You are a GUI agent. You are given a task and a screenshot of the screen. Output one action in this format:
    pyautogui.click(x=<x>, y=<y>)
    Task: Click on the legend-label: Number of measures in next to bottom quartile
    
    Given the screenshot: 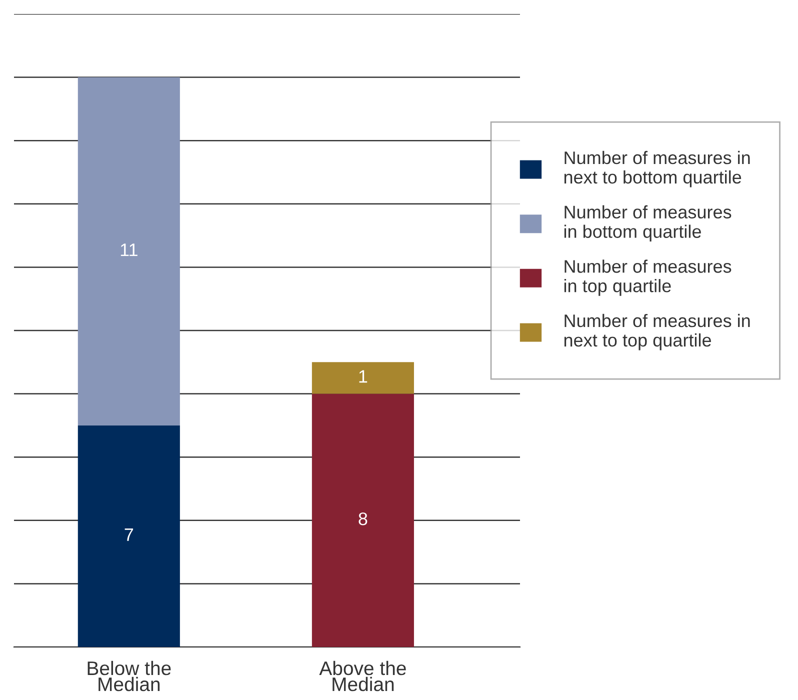 What is the action you would take?
    pyautogui.click(x=657, y=169)
    